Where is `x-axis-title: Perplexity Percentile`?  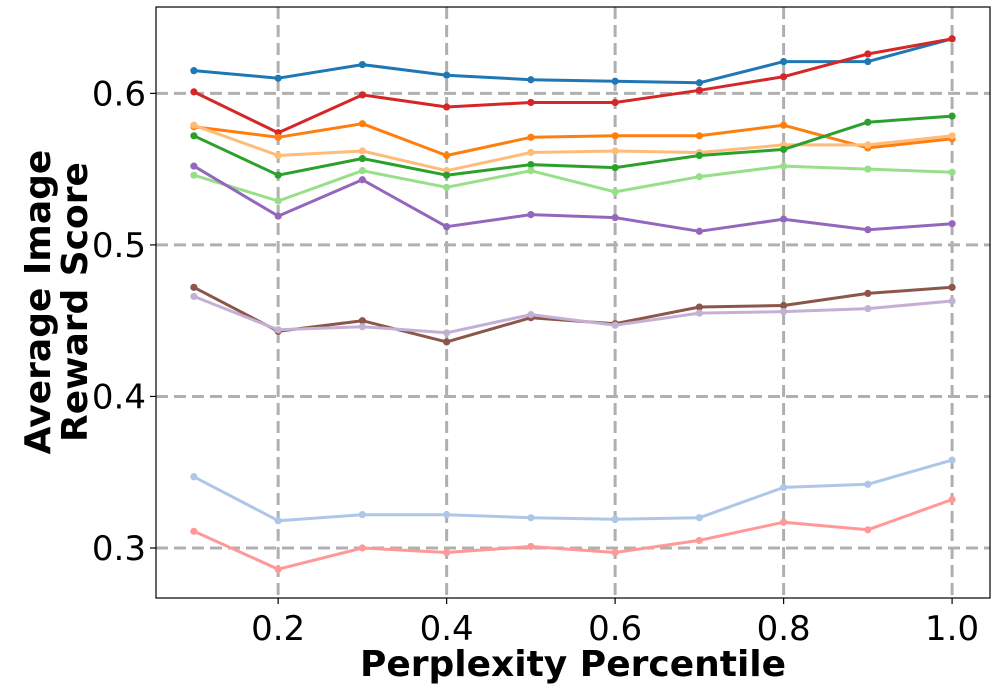
x-axis-title: Perplexity Percentile is located at coordinates (573, 664).